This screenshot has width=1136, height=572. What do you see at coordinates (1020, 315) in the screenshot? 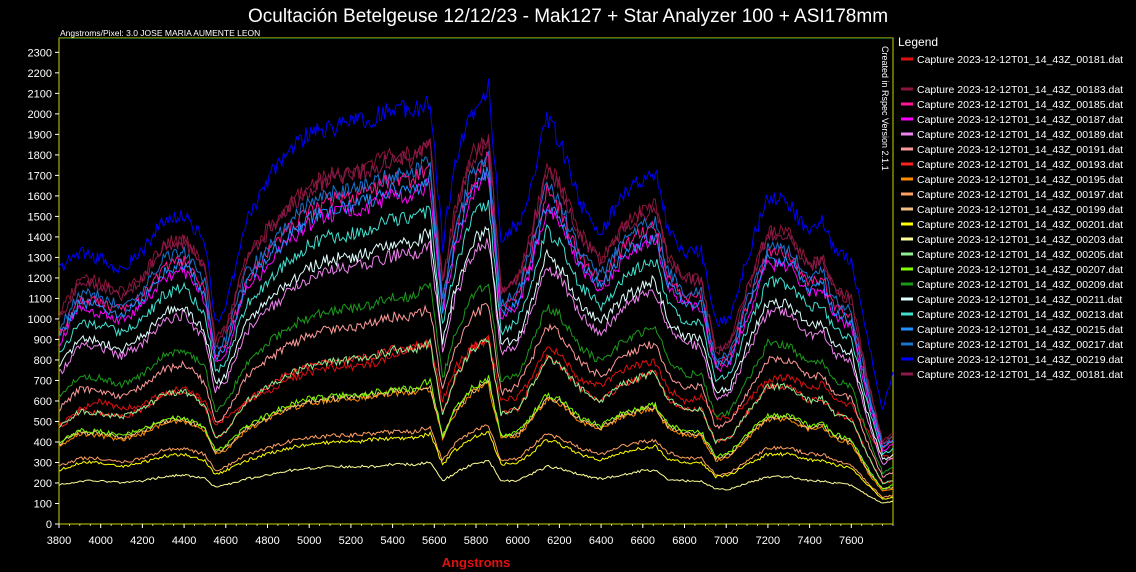
I see `legend-entry: Capture 2023-12-12T01_14_43Z_00213.dat` at bounding box center [1020, 315].